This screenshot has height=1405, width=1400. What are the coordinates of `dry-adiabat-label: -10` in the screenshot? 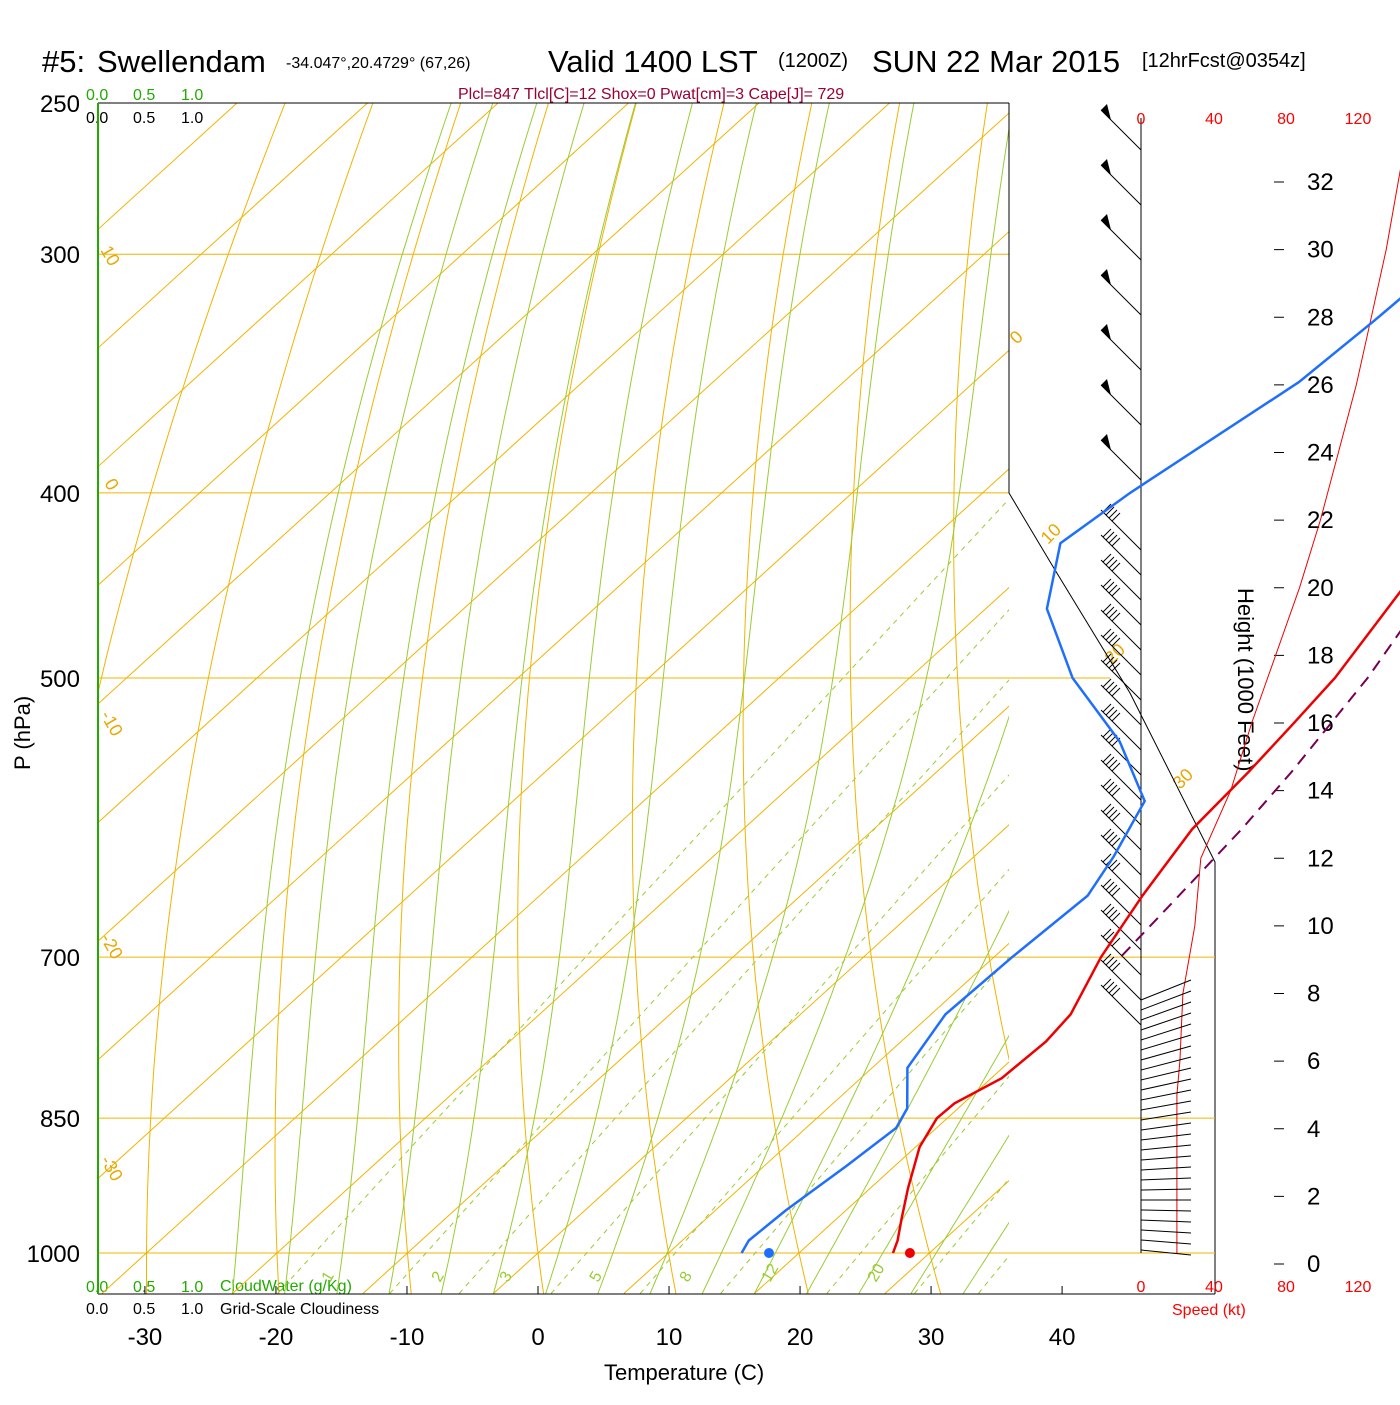 It's located at (112, 723).